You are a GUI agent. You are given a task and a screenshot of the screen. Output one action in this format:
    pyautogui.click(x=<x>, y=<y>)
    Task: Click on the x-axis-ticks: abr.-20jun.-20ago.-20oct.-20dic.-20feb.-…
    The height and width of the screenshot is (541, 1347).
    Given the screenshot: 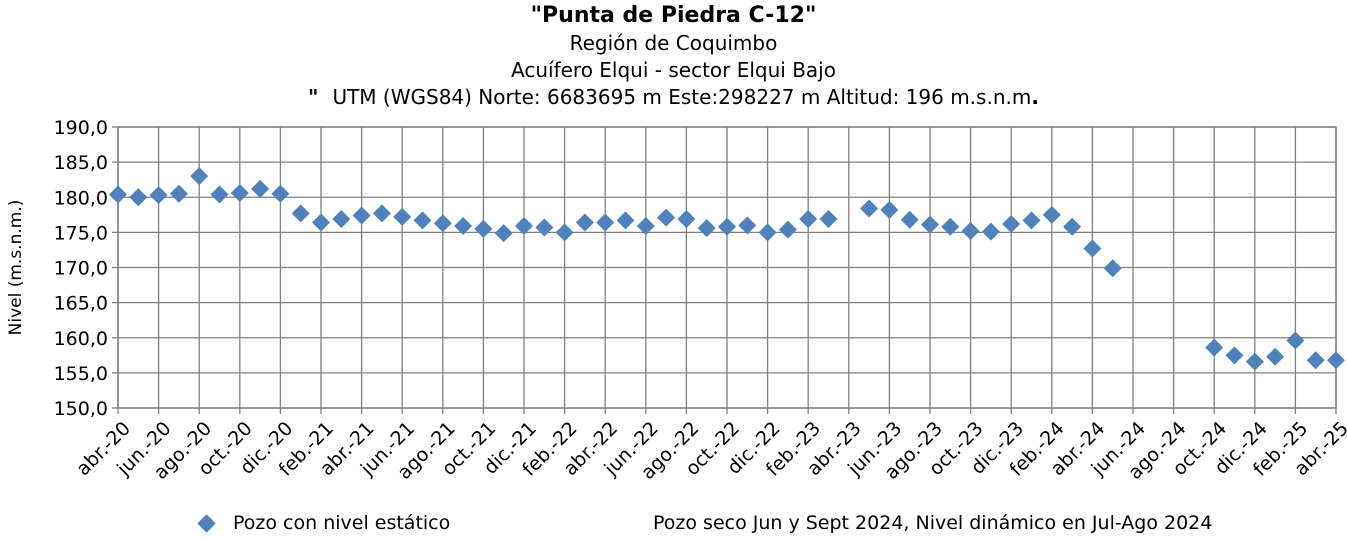 What is the action you would take?
    pyautogui.click(x=709, y=446)
    